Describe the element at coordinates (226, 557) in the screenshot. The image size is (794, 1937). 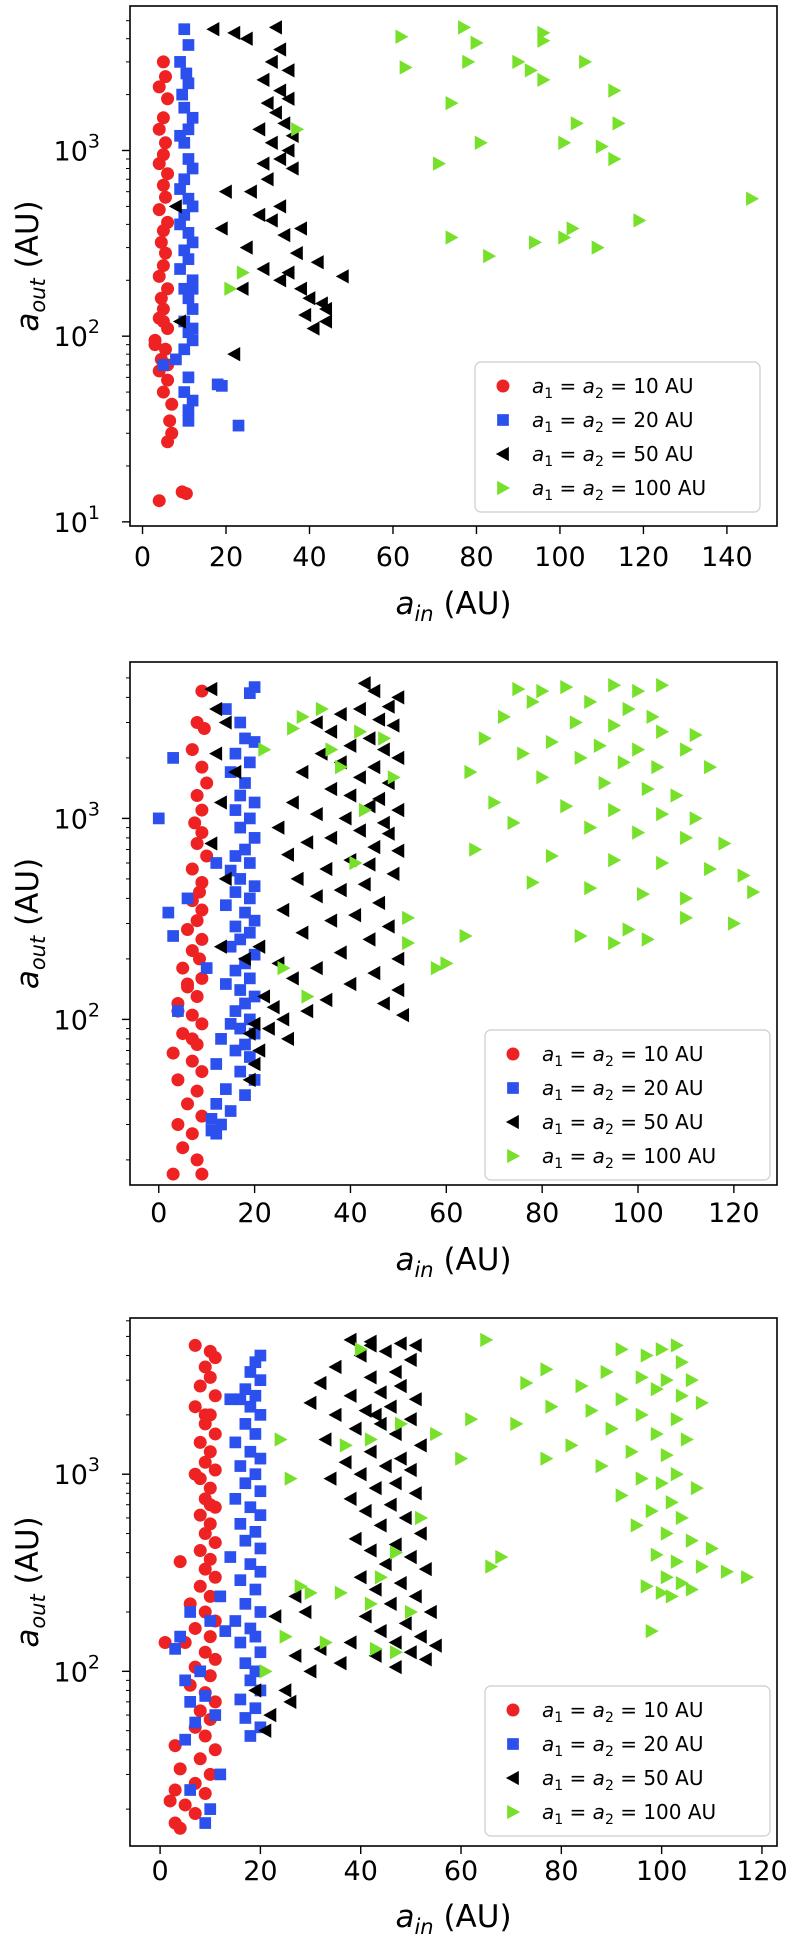
I see `x-tick-label: 20` at that location.